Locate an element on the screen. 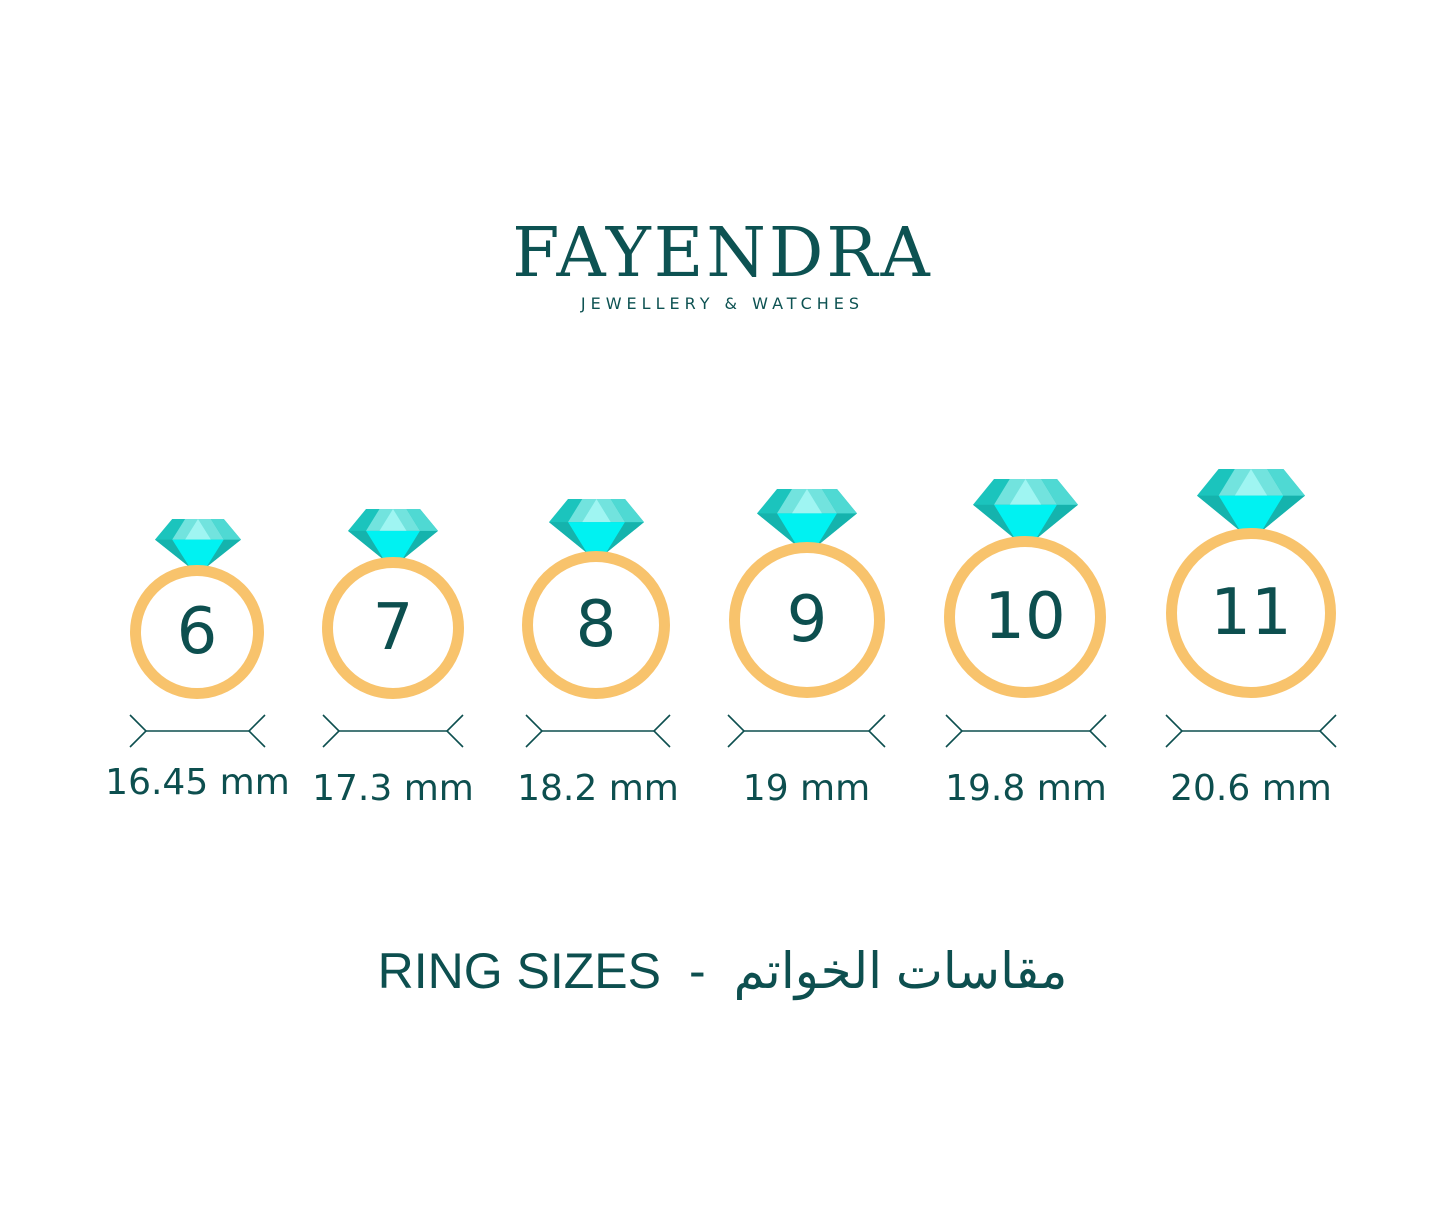 This screenshot has width=1445, height=1205. title-english: RING SIZES is located at coordinates (519, 971).